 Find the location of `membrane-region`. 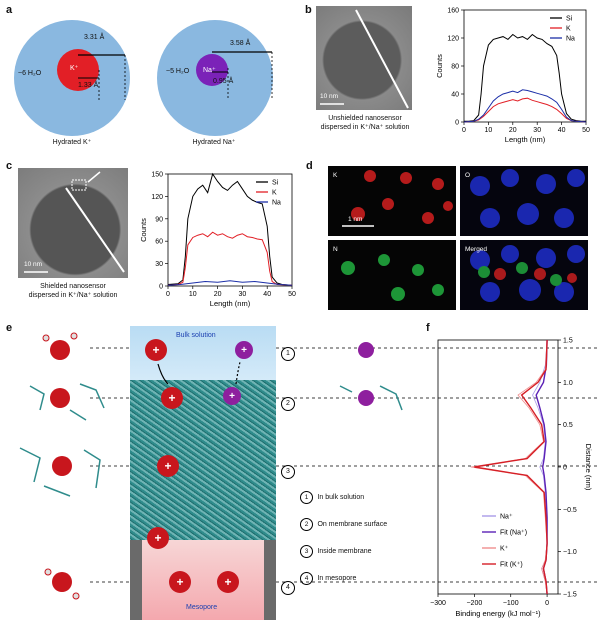

membrane-region is located at coordinates (203, 465).